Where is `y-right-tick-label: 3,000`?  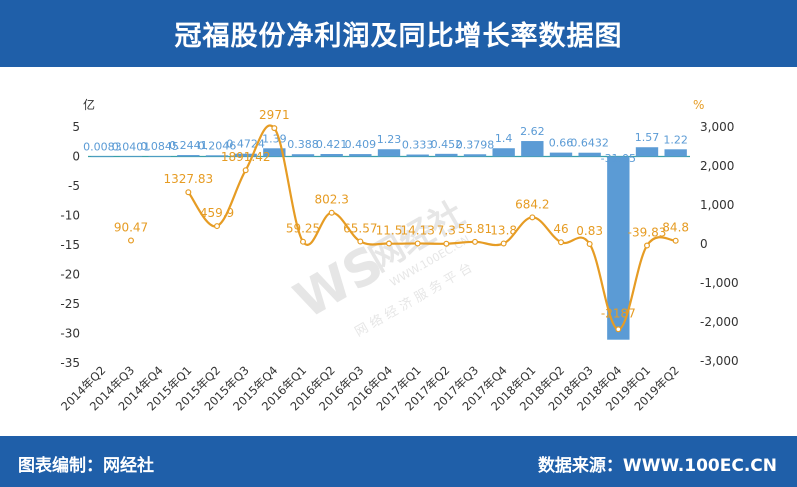
y-right-tick-label: 3,000 is located at coordinates (717, 127).